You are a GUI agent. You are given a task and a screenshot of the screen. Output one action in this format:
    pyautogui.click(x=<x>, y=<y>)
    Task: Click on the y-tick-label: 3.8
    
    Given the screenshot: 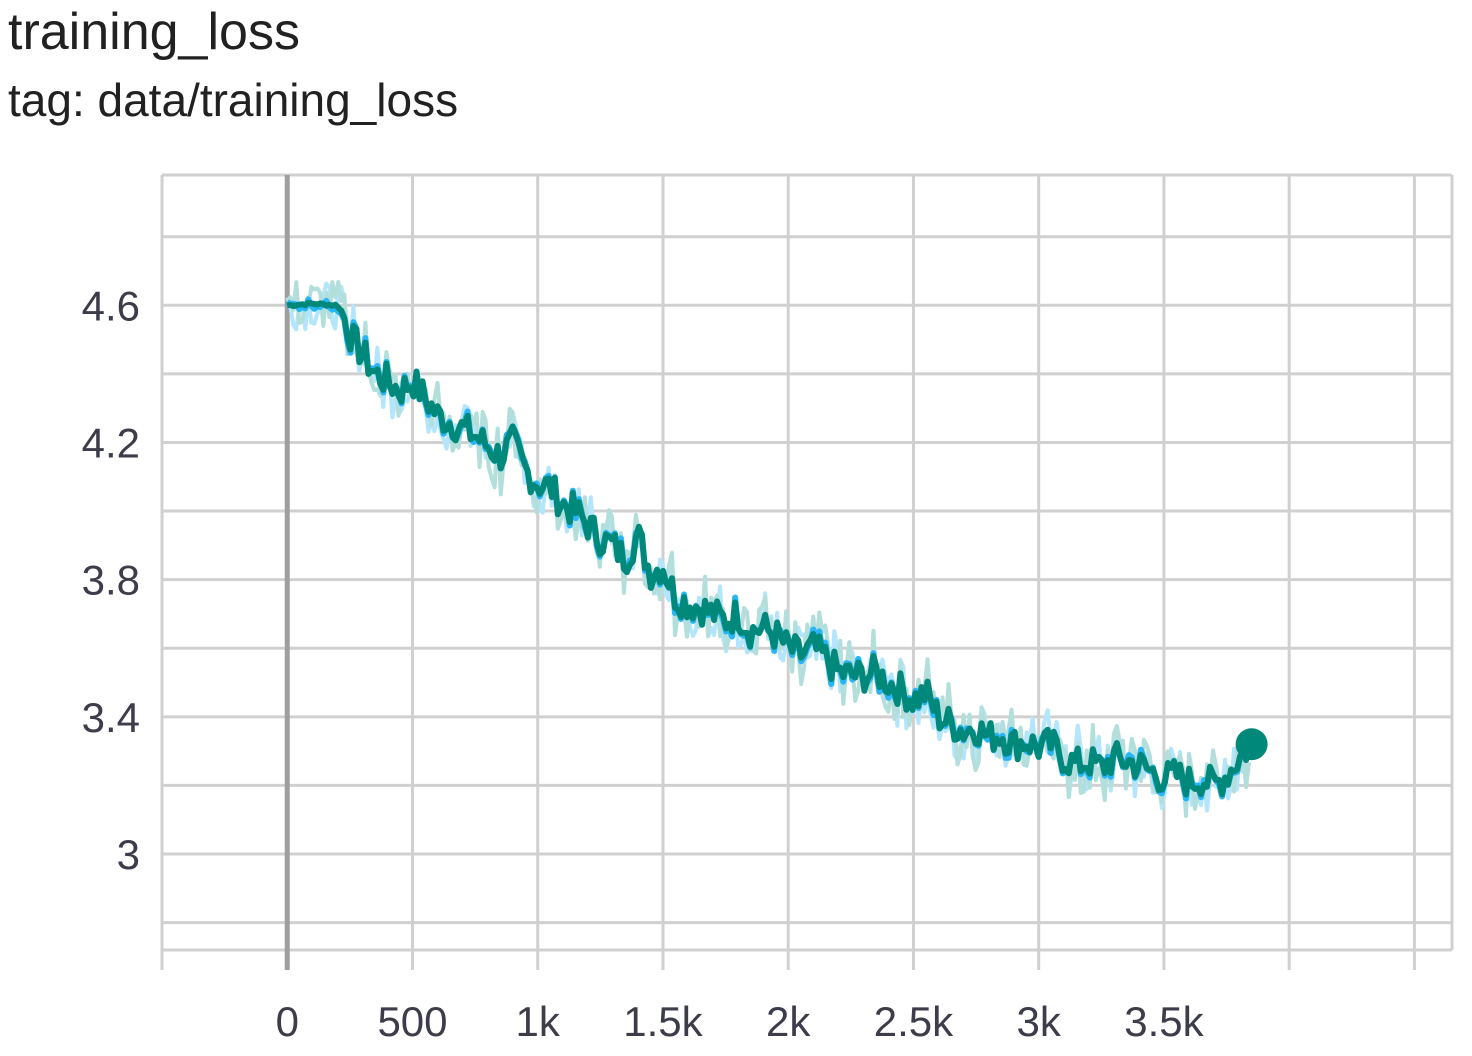 What is the action you would take?
    pyautogui.click(x=111, y=580)
    